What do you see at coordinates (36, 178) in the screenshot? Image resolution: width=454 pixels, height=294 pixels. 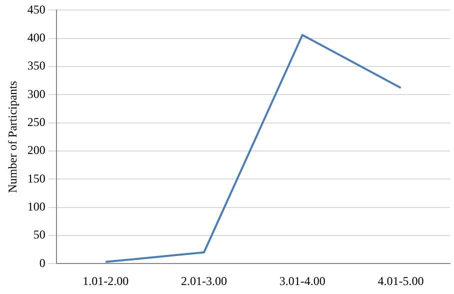 I see `y-tick-label: 150` at bounding box center [36, 178].